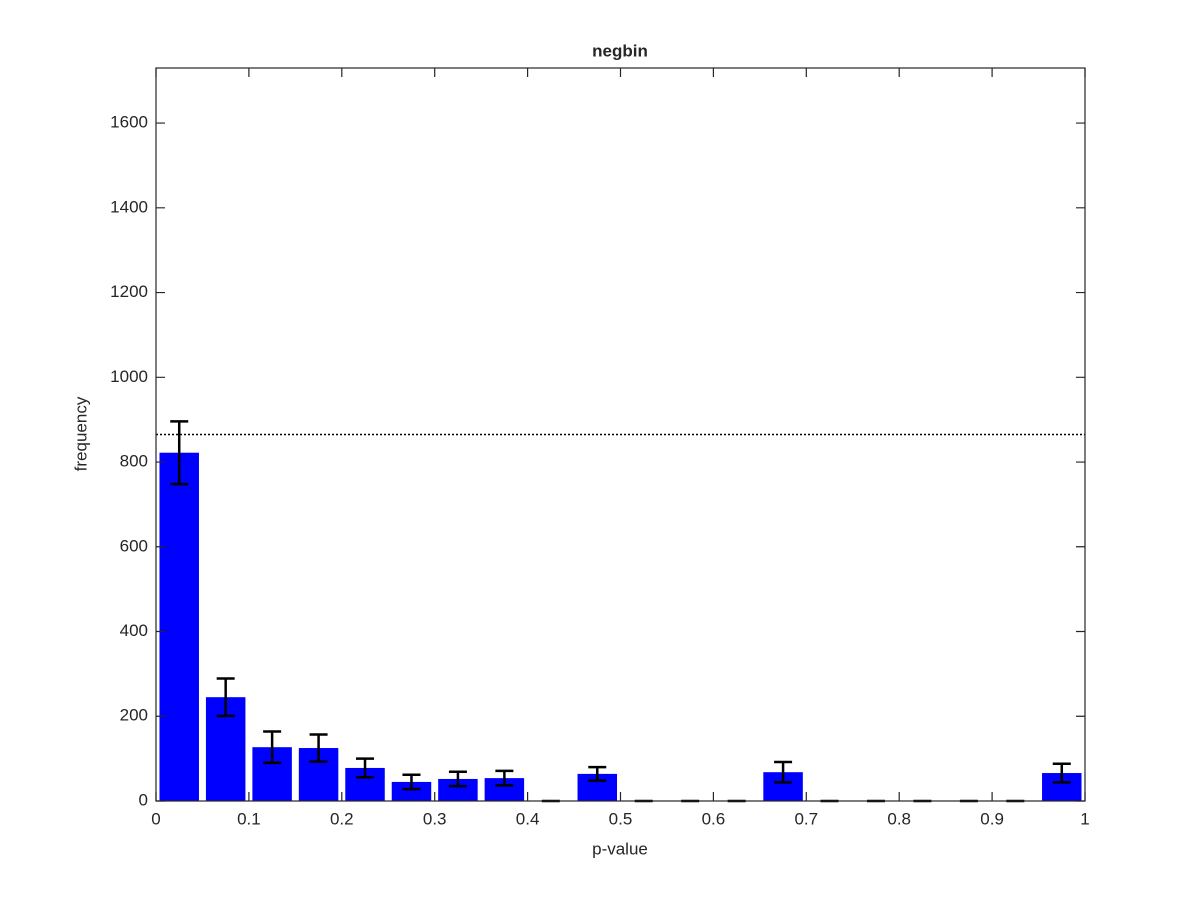  Describe the element at coordinates (143, 799) in the screenshot. I see `y-tick-label: 0` at that location.